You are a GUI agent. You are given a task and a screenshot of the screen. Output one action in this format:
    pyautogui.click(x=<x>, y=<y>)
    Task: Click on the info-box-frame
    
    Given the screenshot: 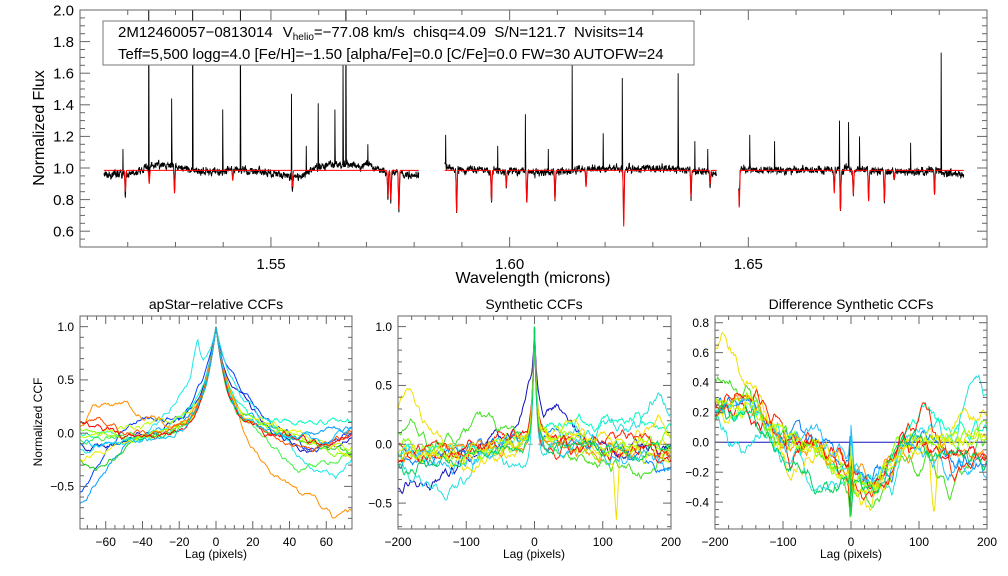 What is the action you would take?
    pyautogui.click(x=398, y=43)
    